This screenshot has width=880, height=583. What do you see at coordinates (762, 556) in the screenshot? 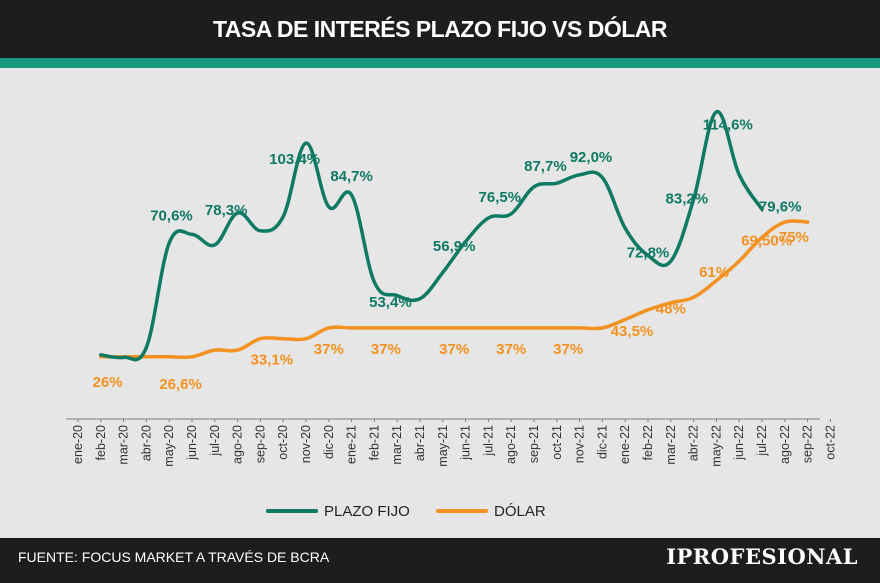
I see `brand-logo: IPROFESIONAL` at bounding box center [762, 556].